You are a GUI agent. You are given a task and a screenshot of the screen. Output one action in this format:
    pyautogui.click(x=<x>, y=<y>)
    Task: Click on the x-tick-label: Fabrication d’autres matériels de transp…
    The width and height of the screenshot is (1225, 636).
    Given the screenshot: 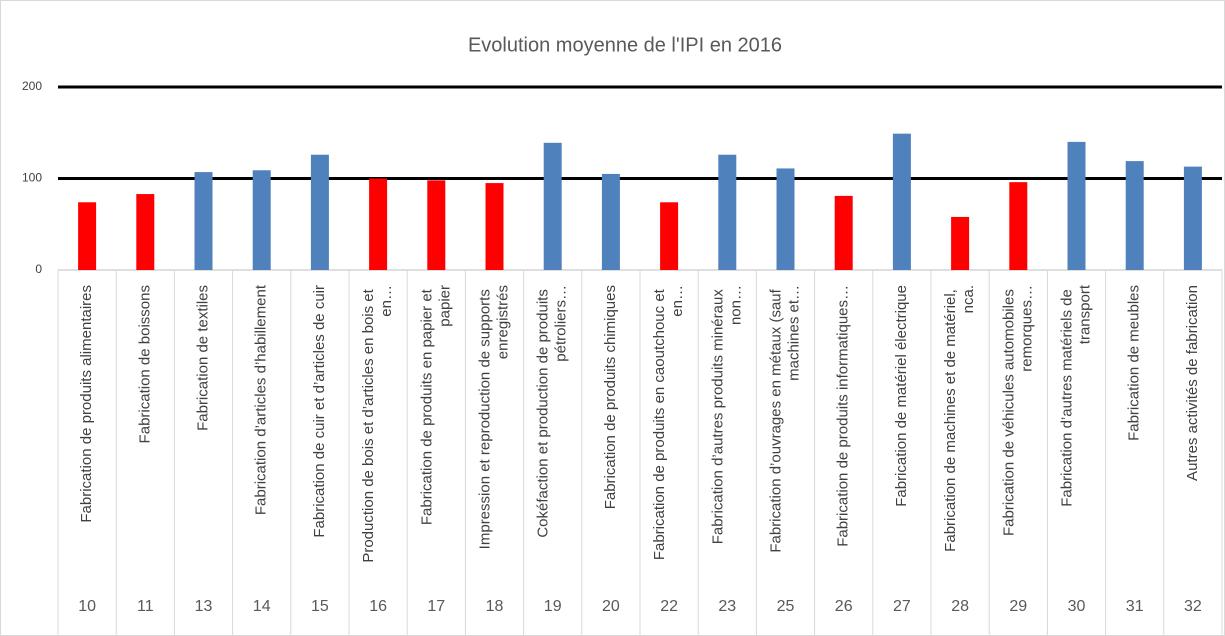 What is the action you would take?
    pyautogui.click(x=1075, y=395)
    